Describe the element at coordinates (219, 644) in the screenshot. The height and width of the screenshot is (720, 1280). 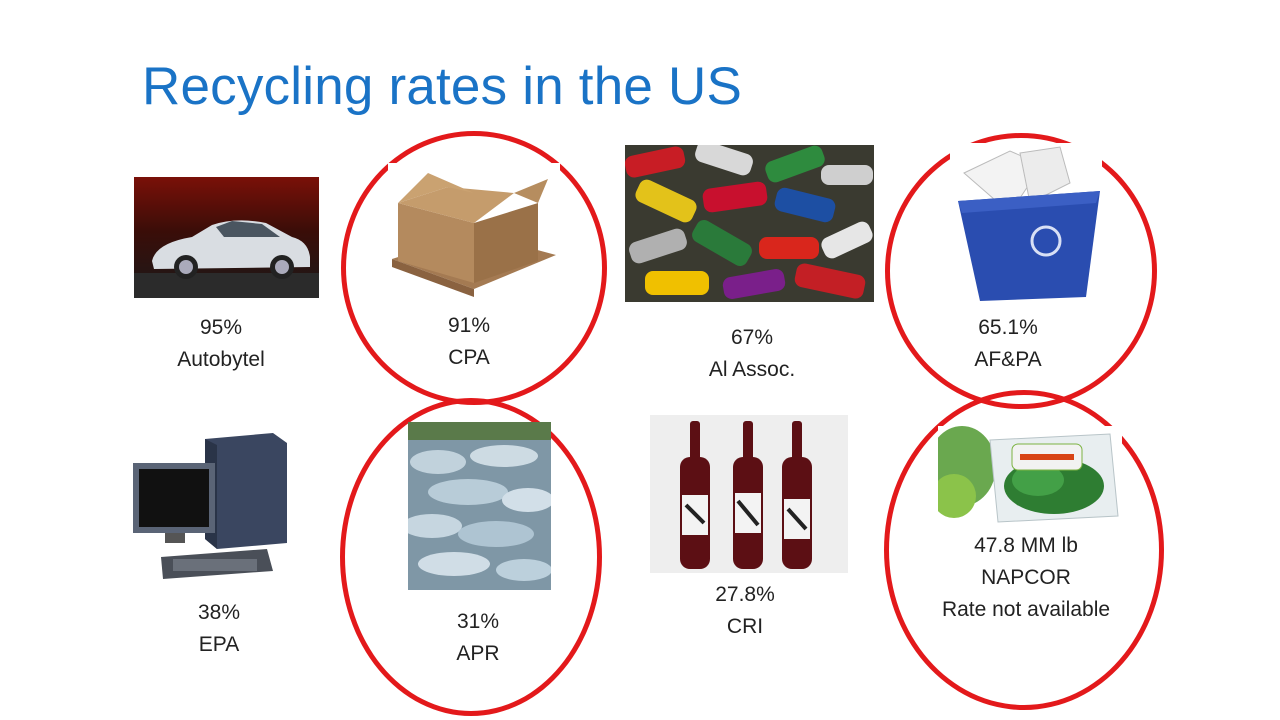
I see `source-text: EPA` at that location.